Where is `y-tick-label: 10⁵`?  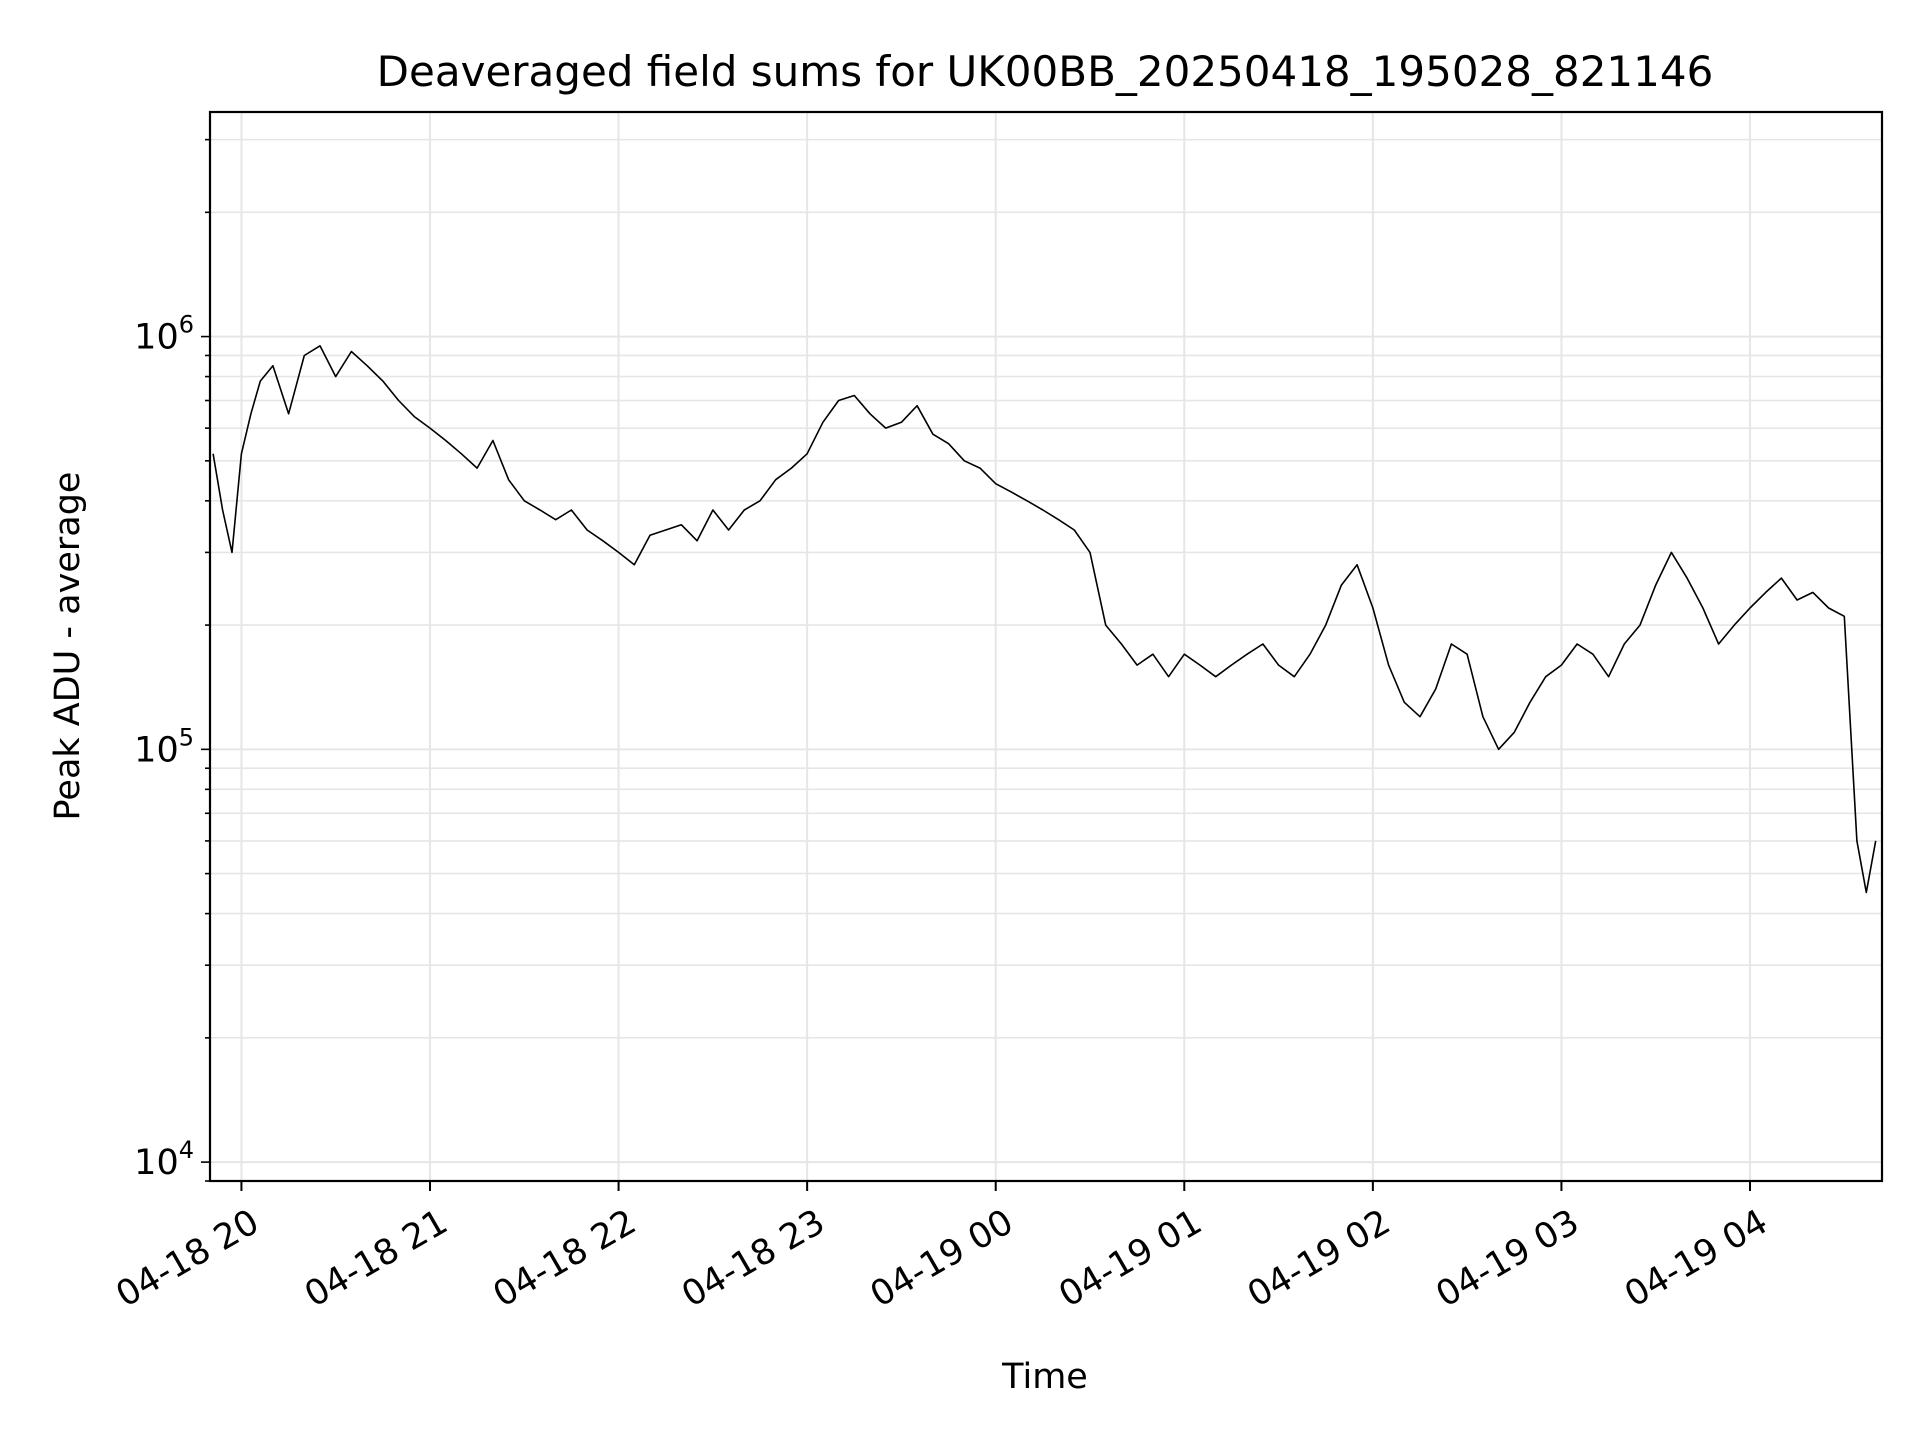 y-tick-label: 10⁵ is located at coordinates (164, 746).